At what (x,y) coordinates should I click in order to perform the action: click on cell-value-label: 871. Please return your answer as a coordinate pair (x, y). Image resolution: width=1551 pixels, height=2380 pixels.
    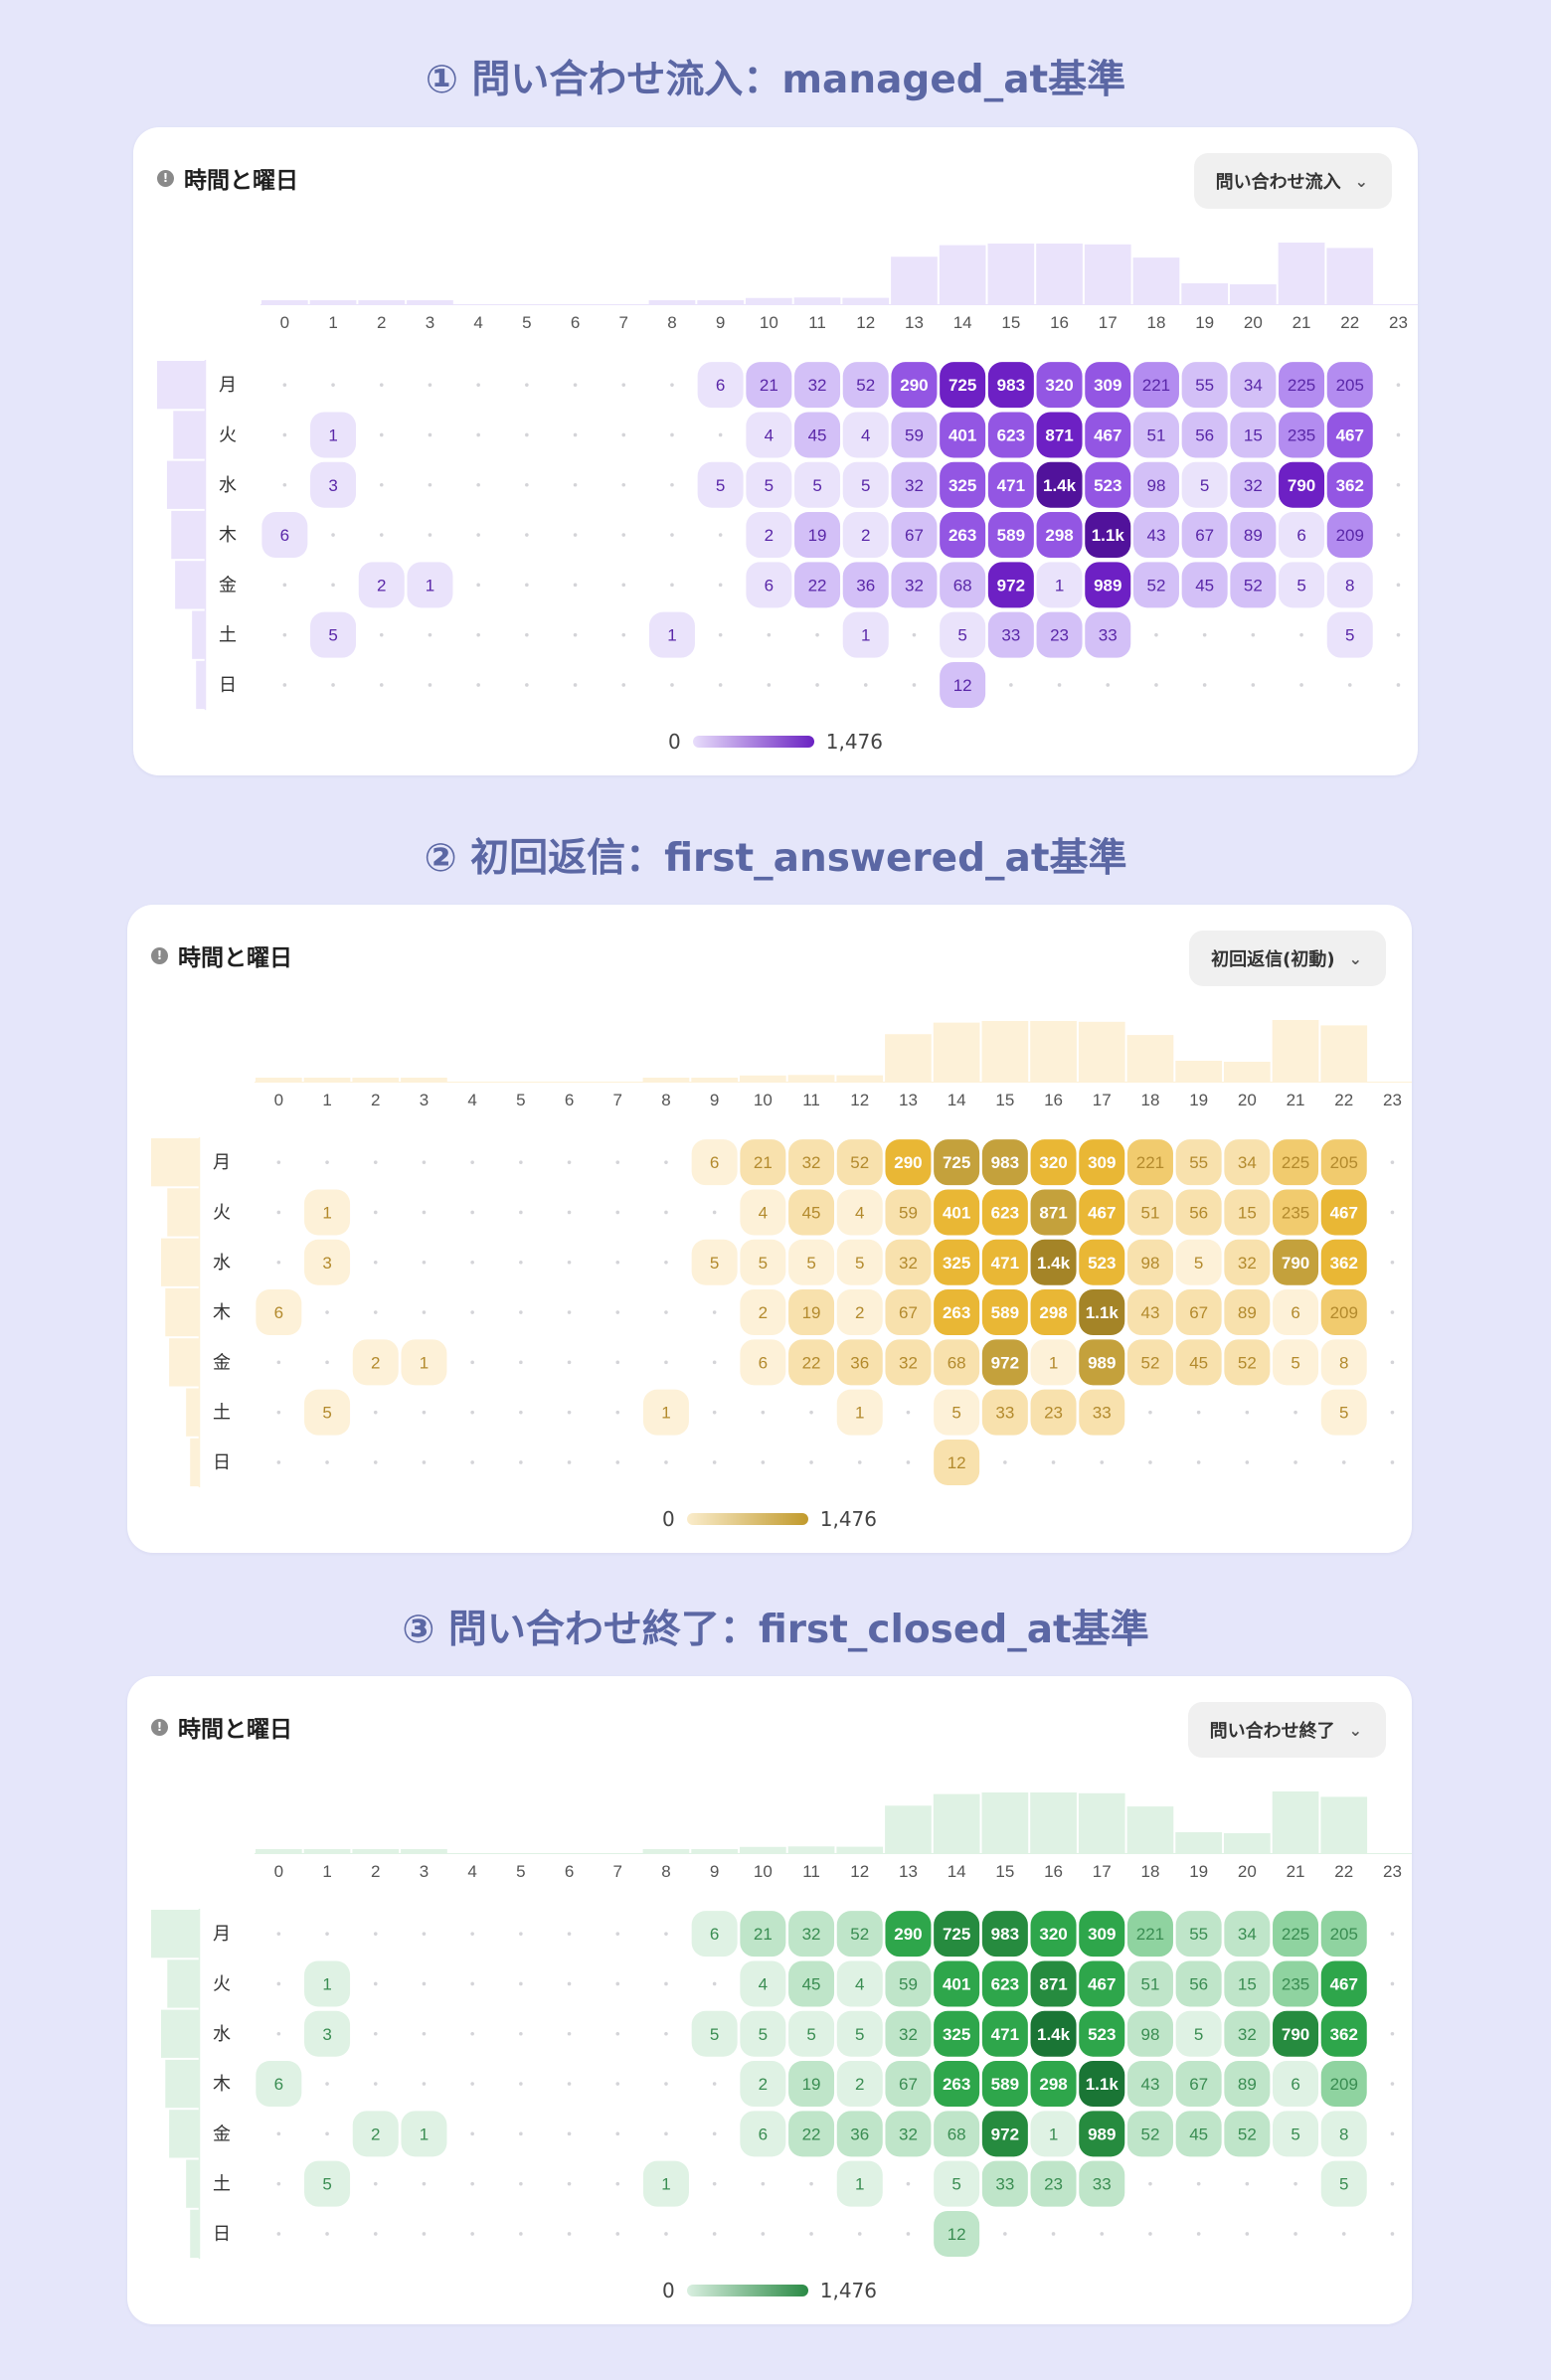
    Looking at the image, I should click on (1053, 1983).